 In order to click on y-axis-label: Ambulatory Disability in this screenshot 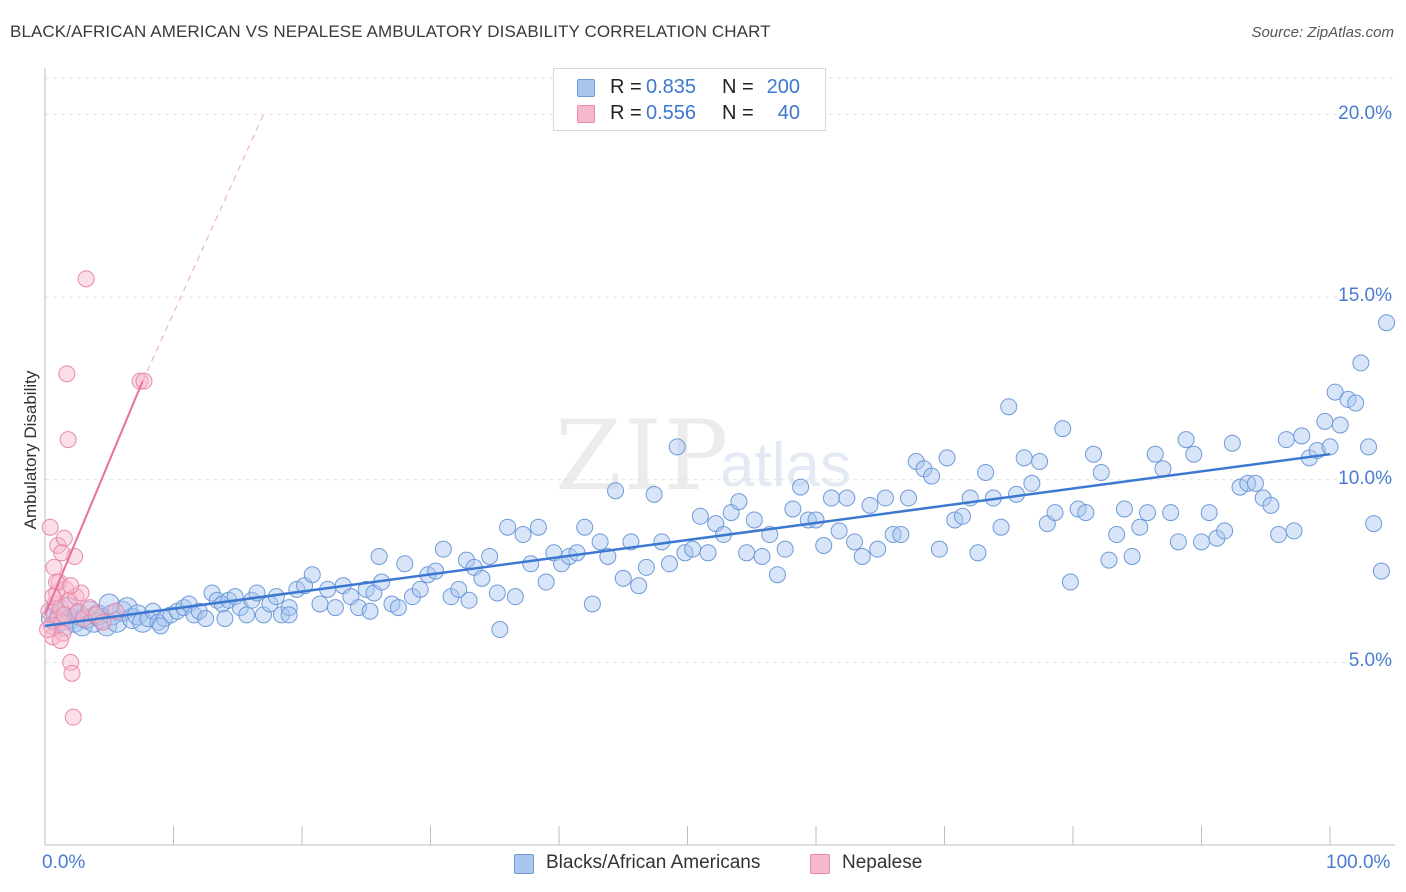, I will do `click(30, 450)`.